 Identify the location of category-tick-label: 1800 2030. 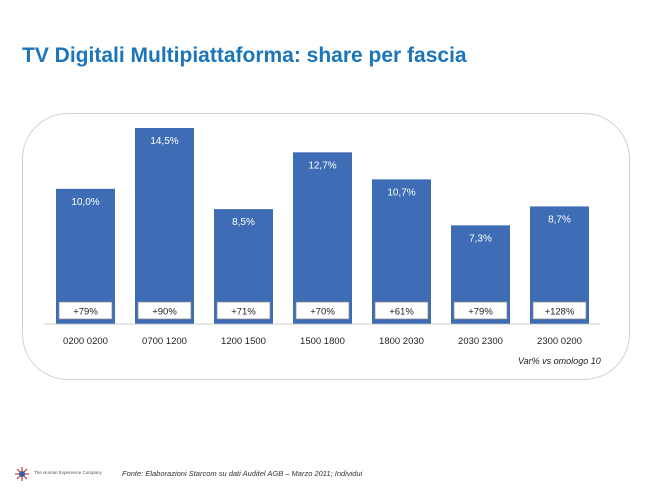
(401, 341).